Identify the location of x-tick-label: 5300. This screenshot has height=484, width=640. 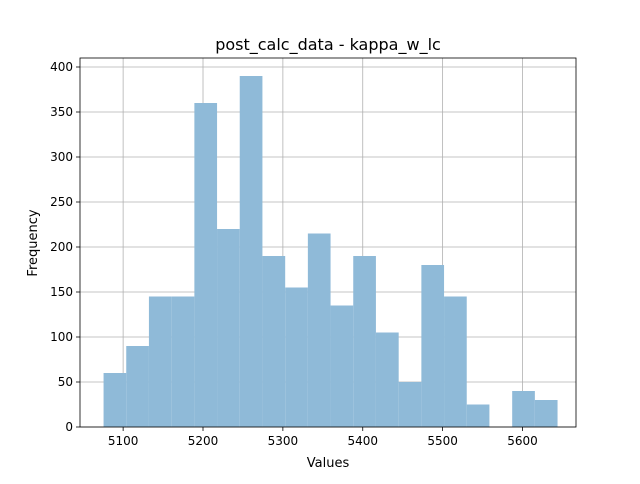
(283, 441).